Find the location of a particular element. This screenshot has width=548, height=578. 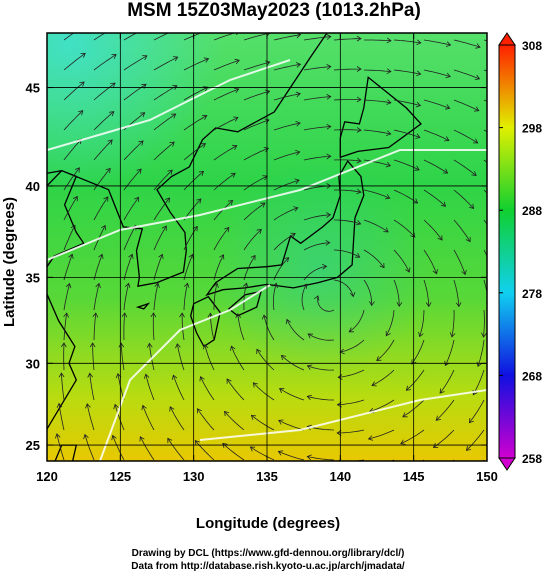

x-tick-label: 145 is located at coordinates (414, 476).